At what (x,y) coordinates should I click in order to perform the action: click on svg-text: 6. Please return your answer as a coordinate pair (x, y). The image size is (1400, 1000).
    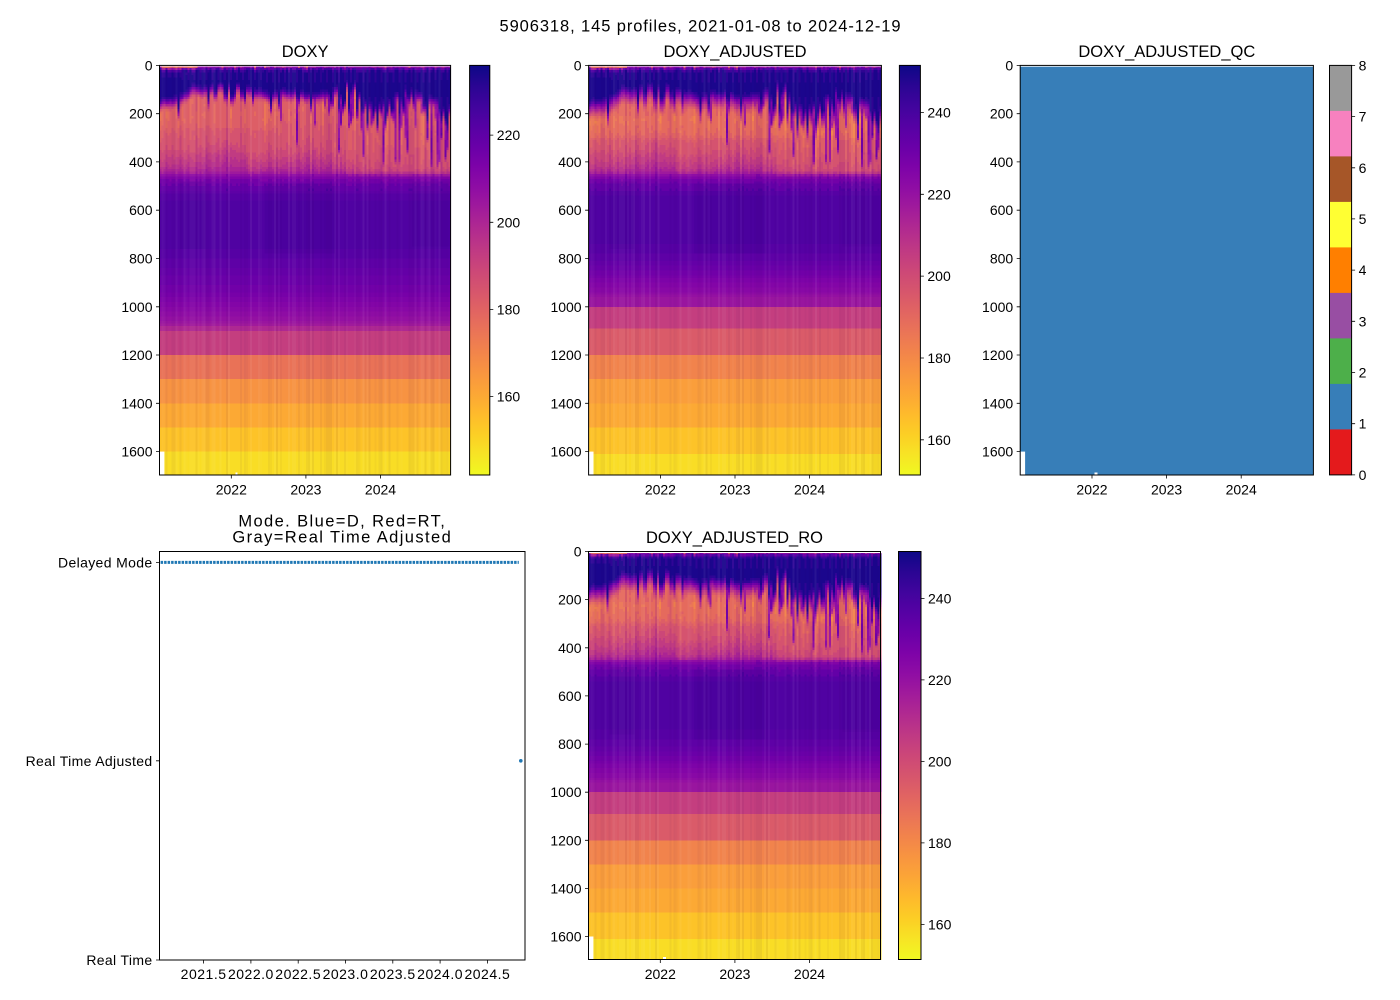
    Looking at the image, I should click on (1363, 168).